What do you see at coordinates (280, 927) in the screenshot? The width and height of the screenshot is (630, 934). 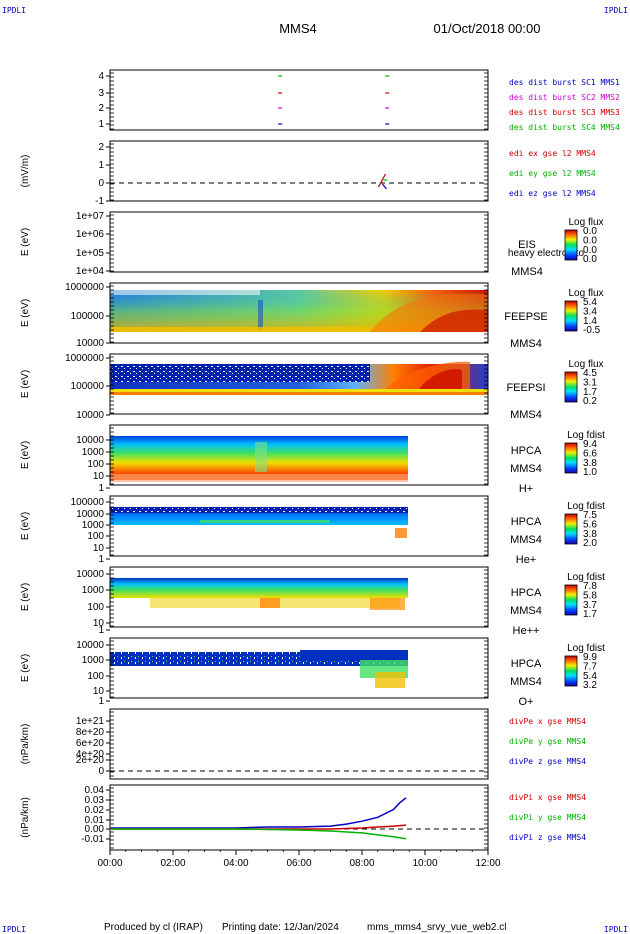 I see `footer-printing-date: Printing date: 12/Jan/2024` at bounding box center [280, 927].